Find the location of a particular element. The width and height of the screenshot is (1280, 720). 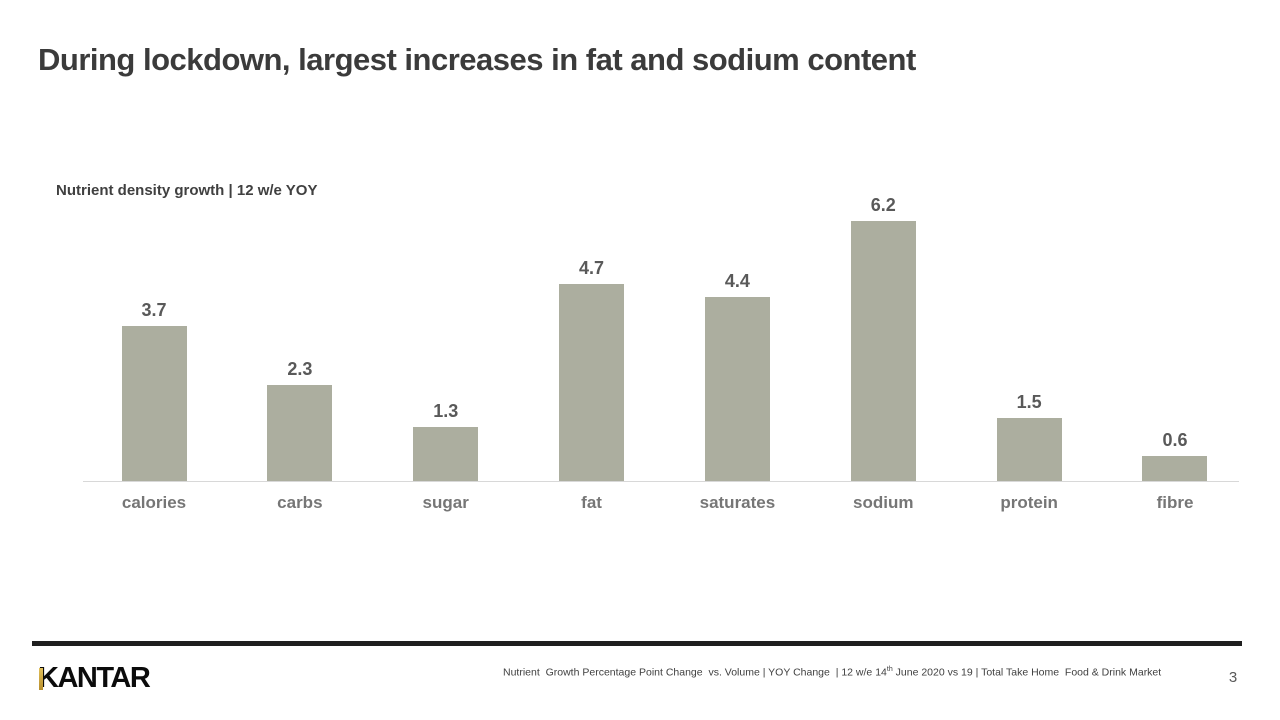

x-axis-line is located at coordinates (661, 481).